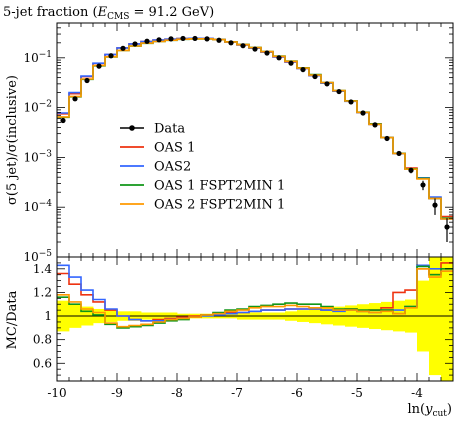 The width and height of the screenshot is (467, 421). What do you see at coordinates (117, 393) in the screenshot?
I see `x-tick-label: -9` at bounding box center [117, 393].